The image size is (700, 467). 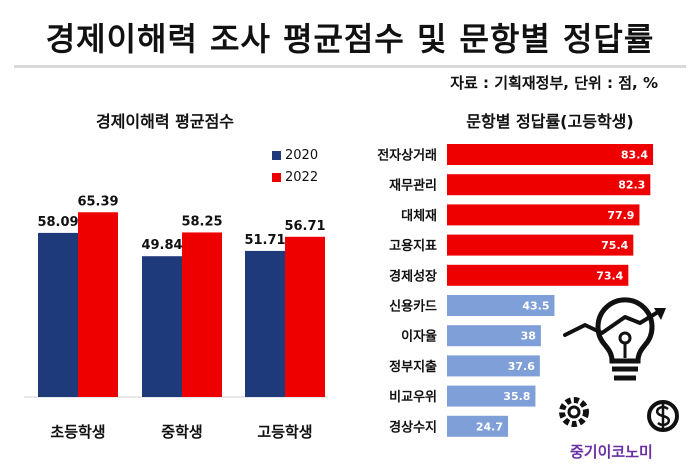 I want to click on page-title: 경제이해력 조사 평균점수 및 문항별 정답률, so click(x=350, y=39).